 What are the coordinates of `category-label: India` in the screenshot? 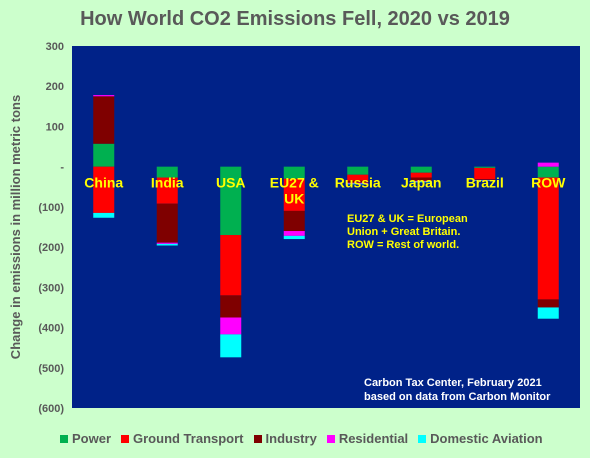 It's located at (167, 183).